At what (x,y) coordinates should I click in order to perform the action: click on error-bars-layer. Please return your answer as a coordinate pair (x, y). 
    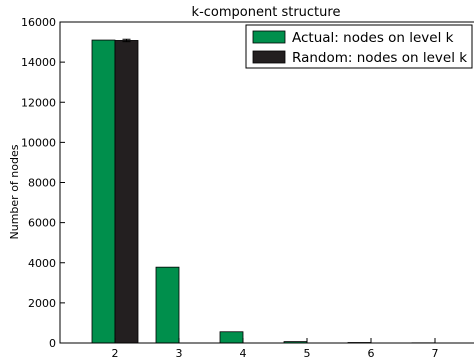
    Looking at the image, I should click on (126, 40).